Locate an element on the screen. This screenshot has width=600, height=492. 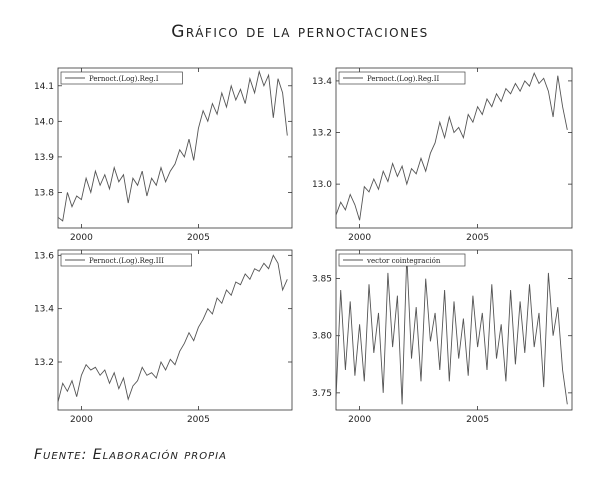
y-tick-label: 3.85 is located at coordinates (322, 280).